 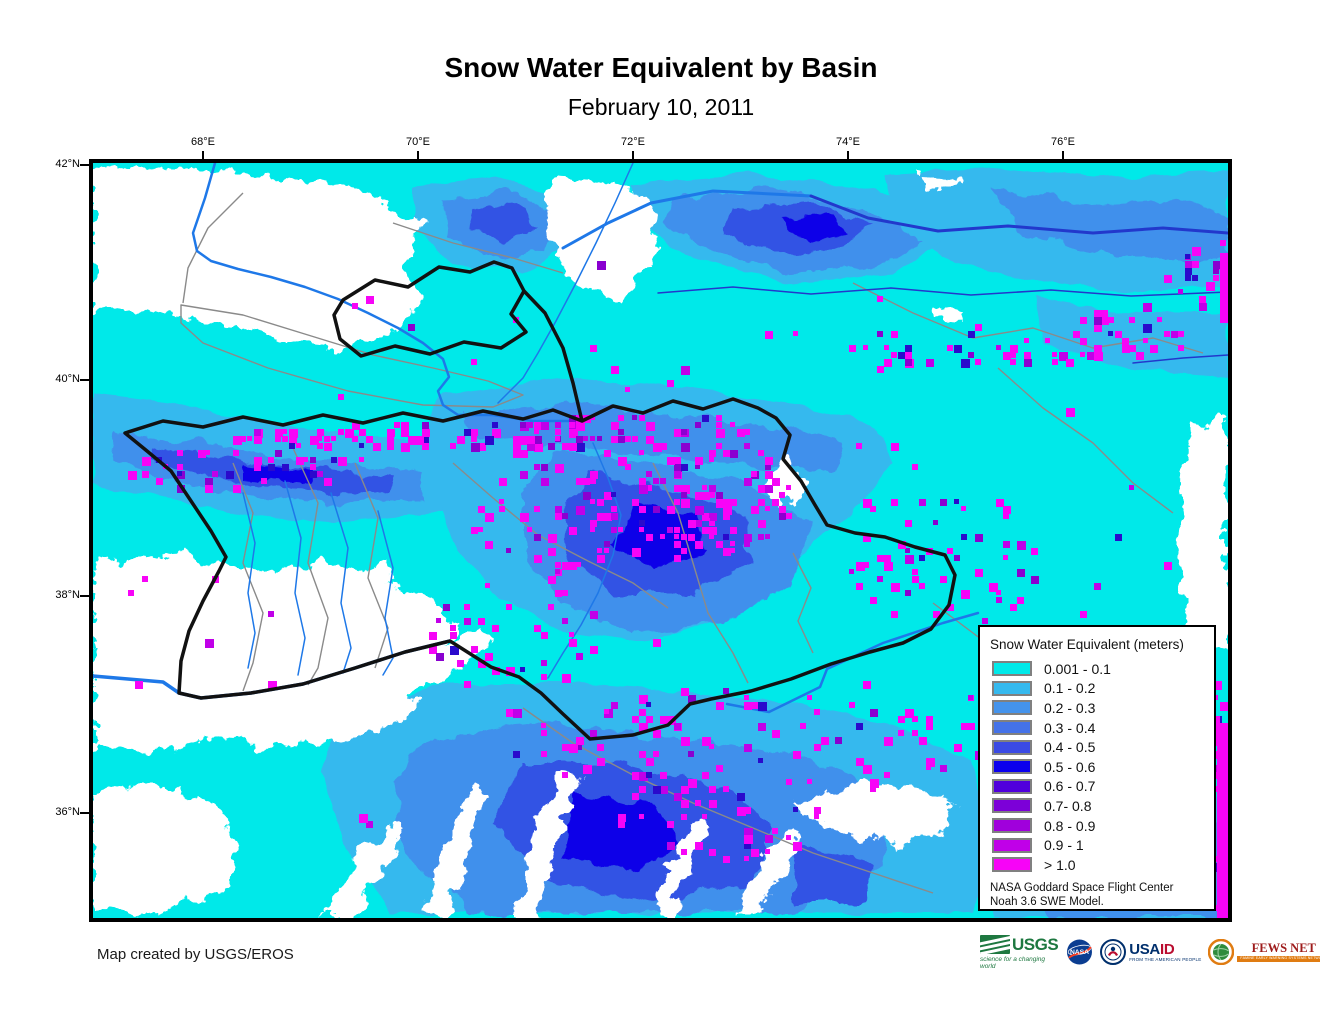 What do you see at coordinates (1222, 585) in the screenshot?
I see `swe-edge-strips` at bounding box center [1222, 585].